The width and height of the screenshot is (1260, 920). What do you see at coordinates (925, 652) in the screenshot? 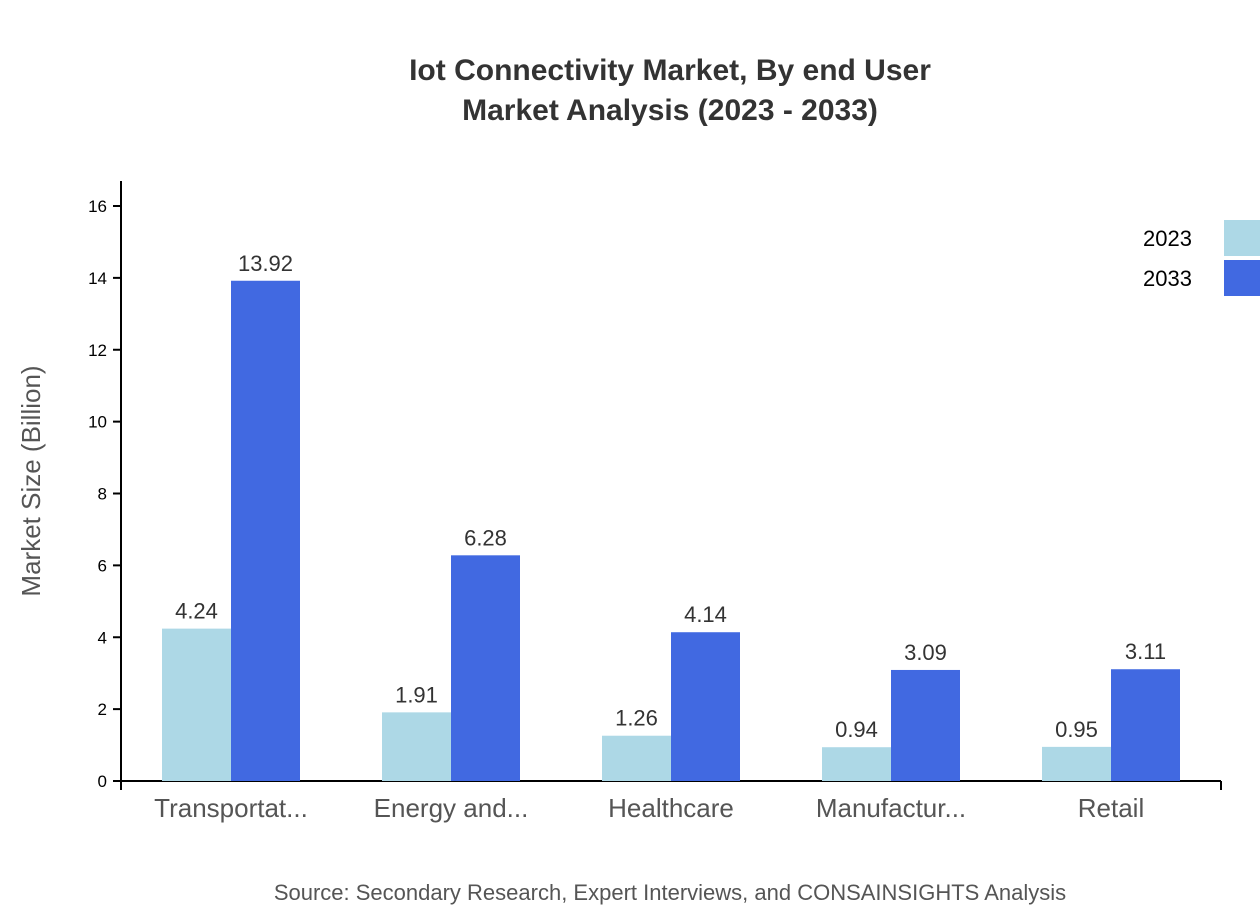
I see `data-label: 3.09` at bounding box center [925, 652].